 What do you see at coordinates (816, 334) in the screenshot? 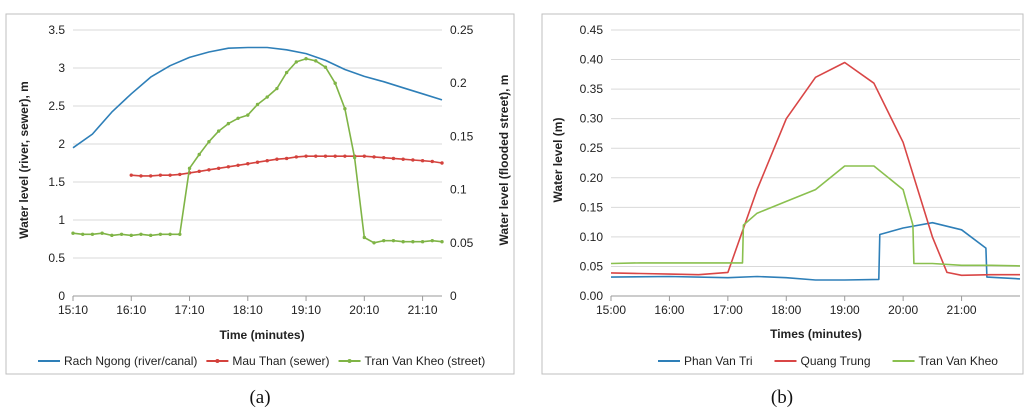
I see `chart-b-x-label: Times (minutes)` at bounding box center [816, 334].